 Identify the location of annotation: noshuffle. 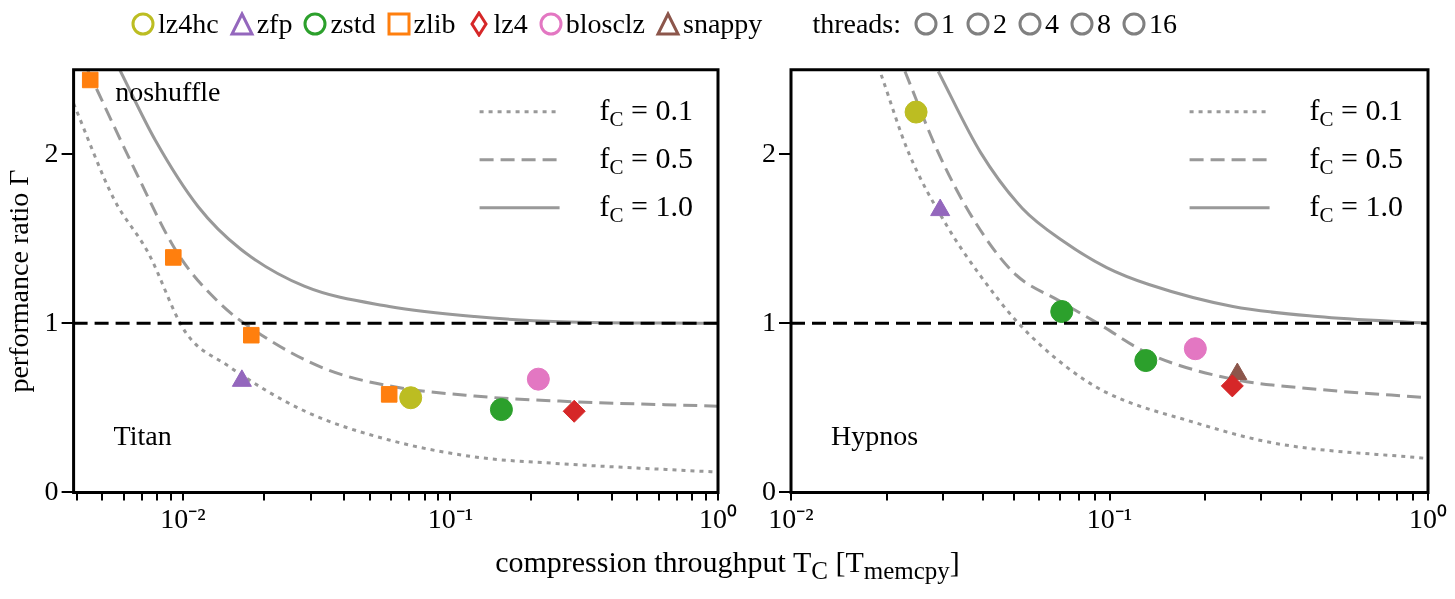
(168, 92).